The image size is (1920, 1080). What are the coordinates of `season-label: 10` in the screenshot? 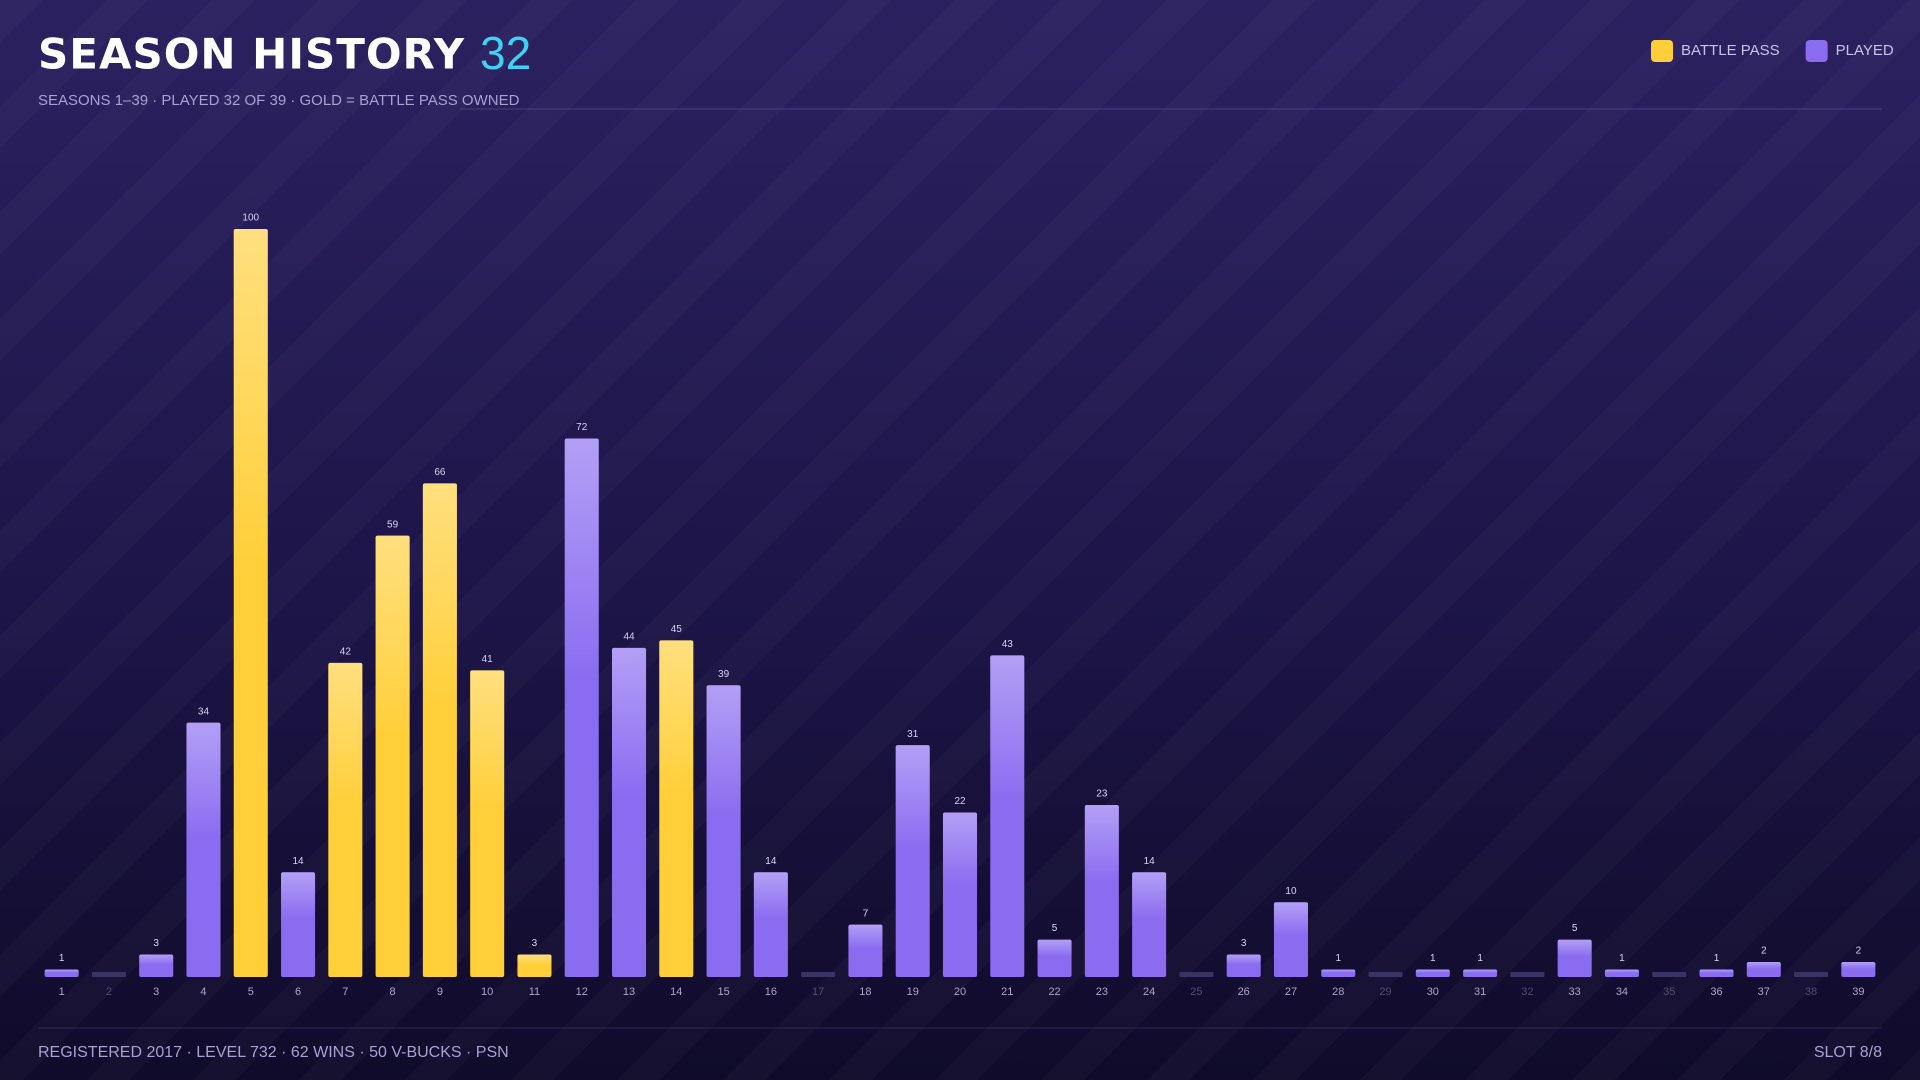 It's located at (487, 992).